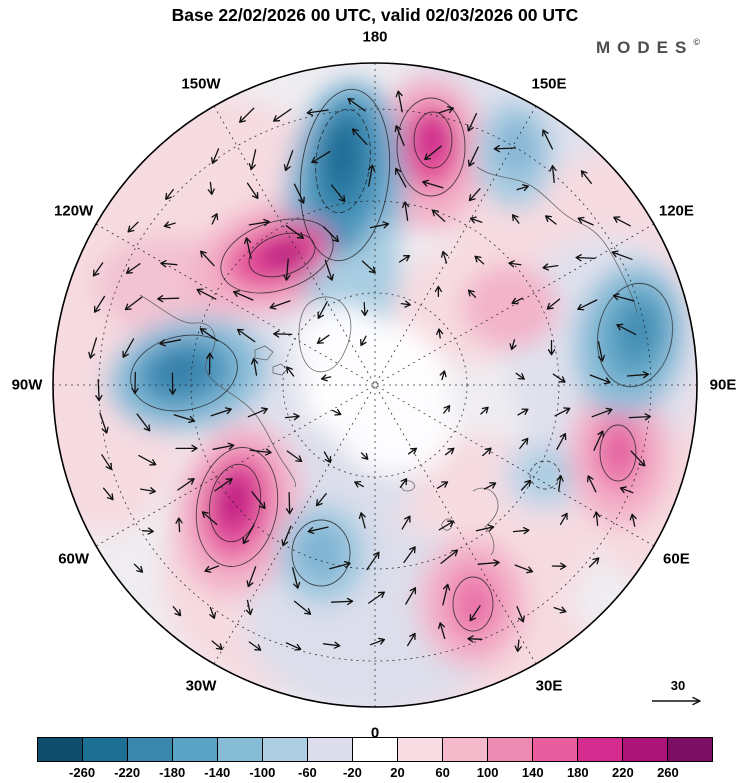  Describe the element at coordinates (262, 772) in the screenshot. I see `colorbar-tick-label: -100` at that location.